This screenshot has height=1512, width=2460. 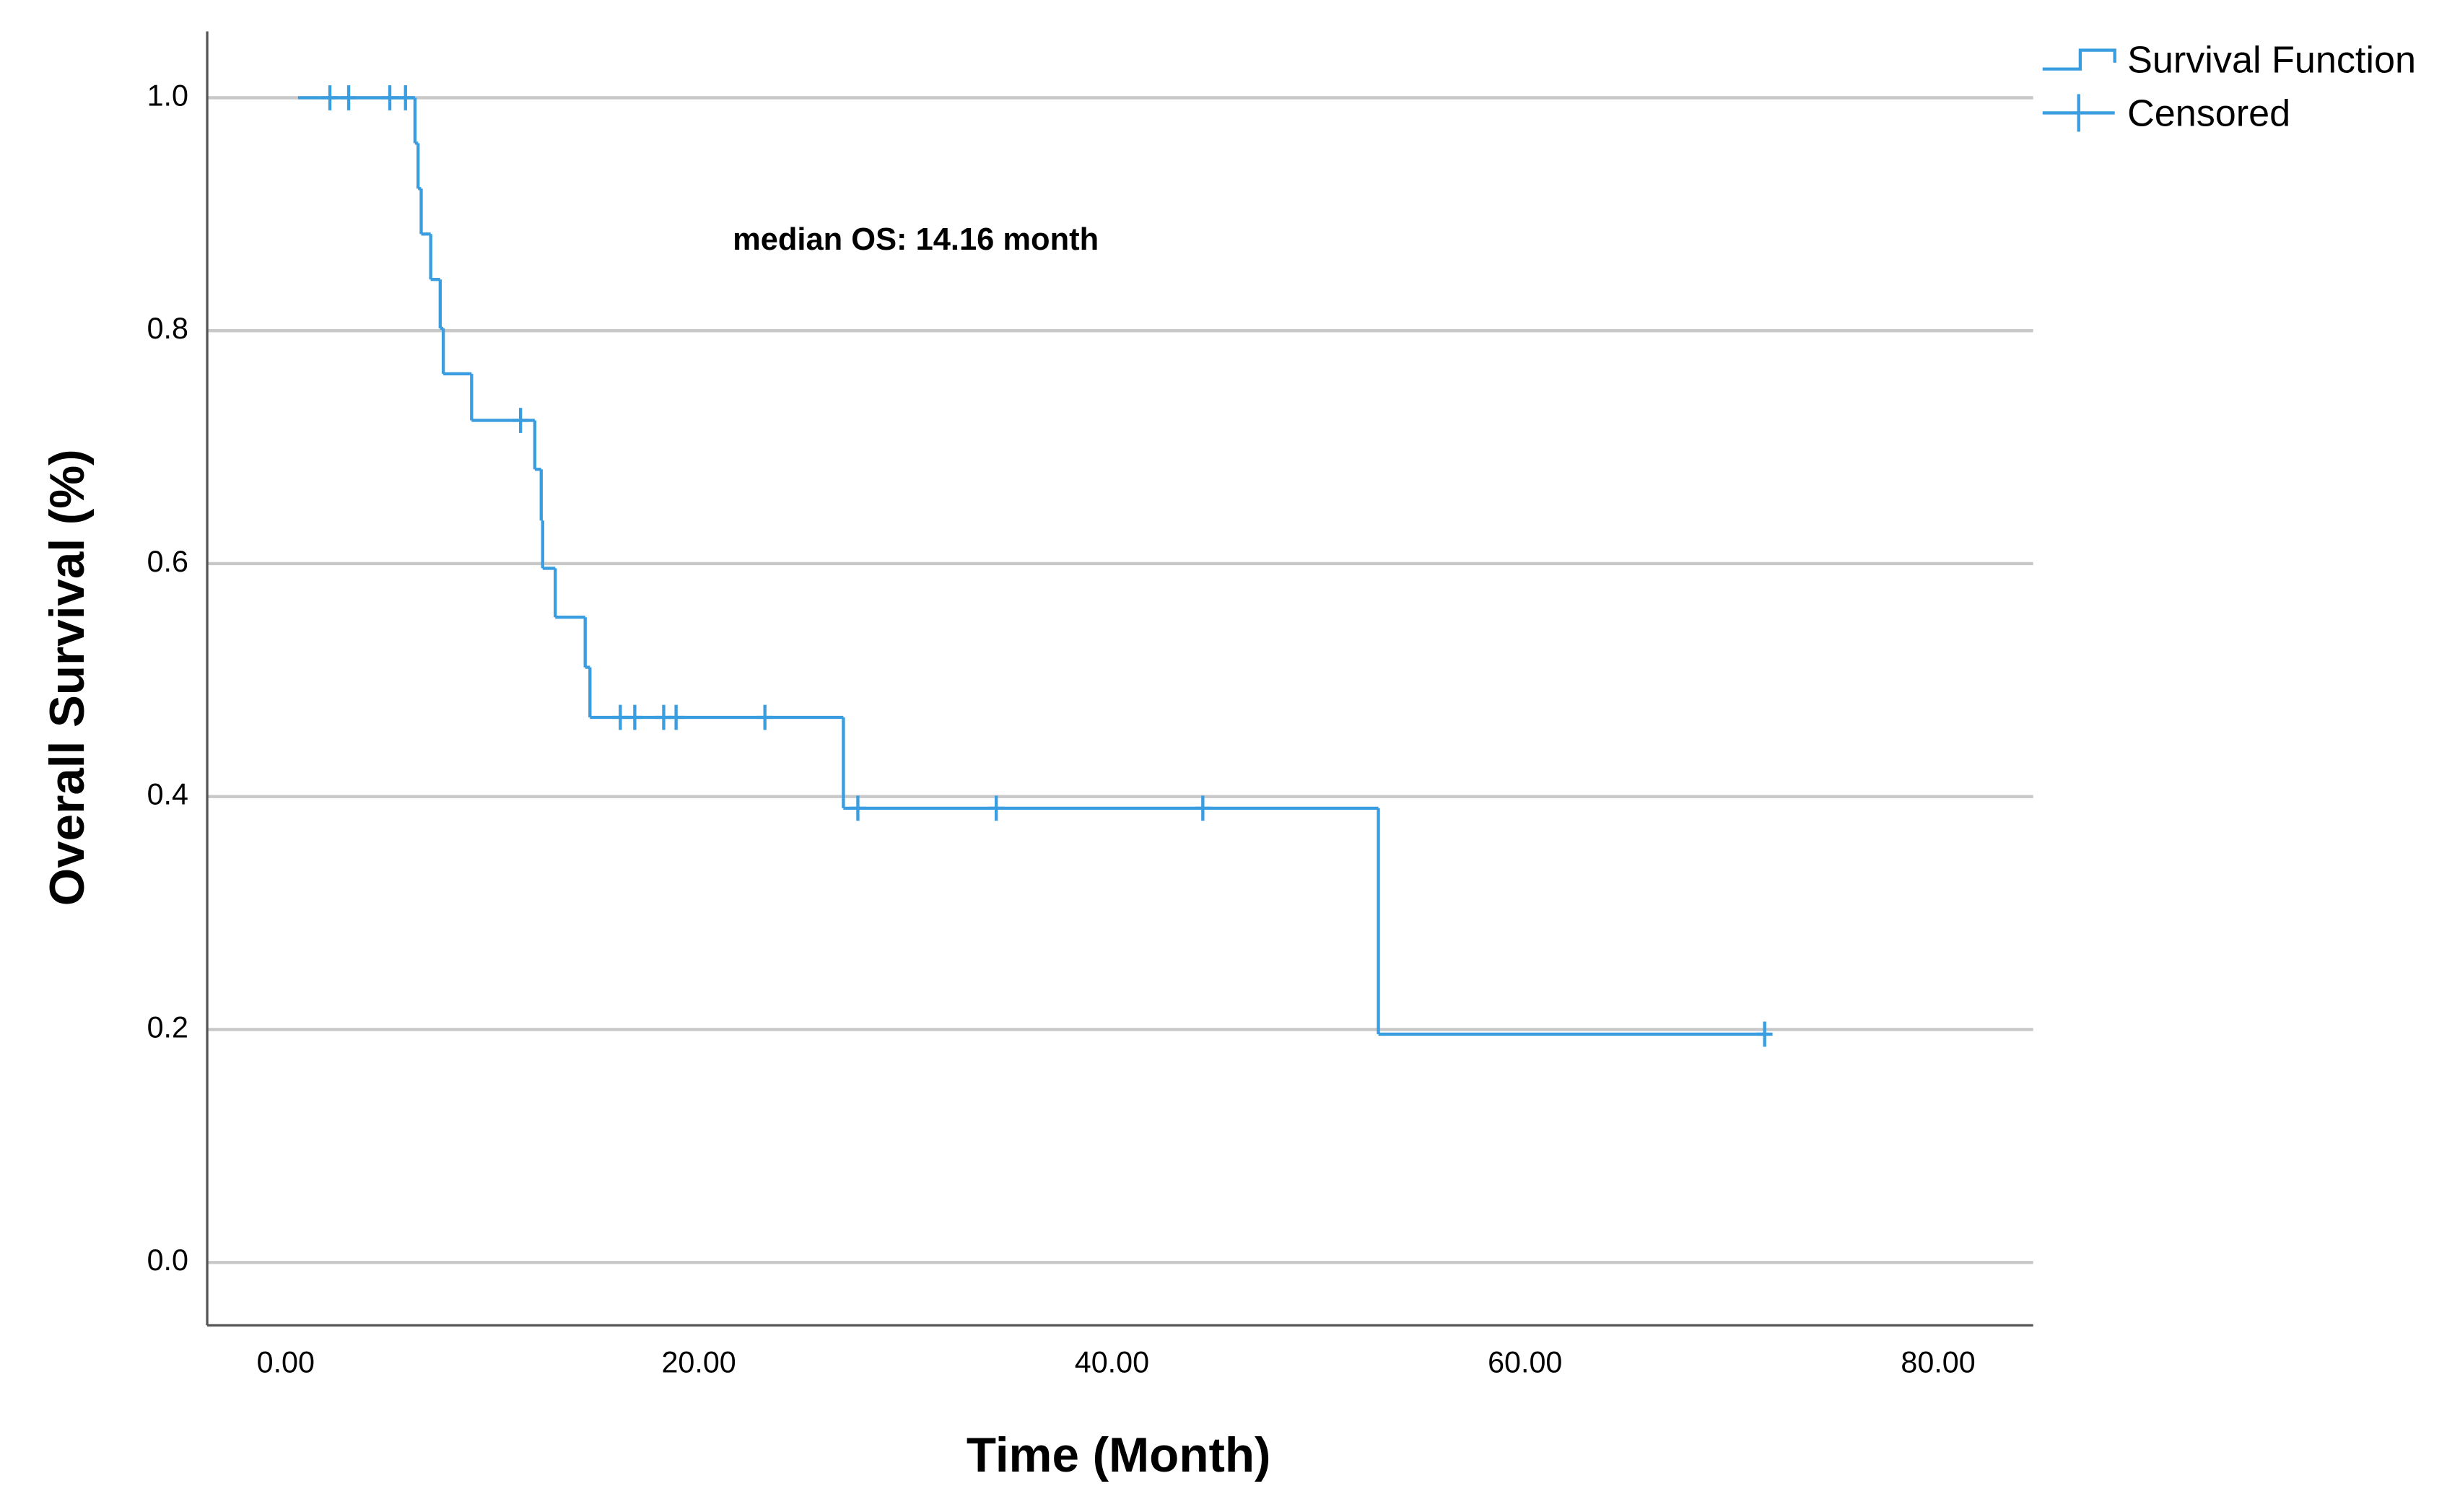 I want to click on y-tick-label: 0.4, so click(x=167, y=794).